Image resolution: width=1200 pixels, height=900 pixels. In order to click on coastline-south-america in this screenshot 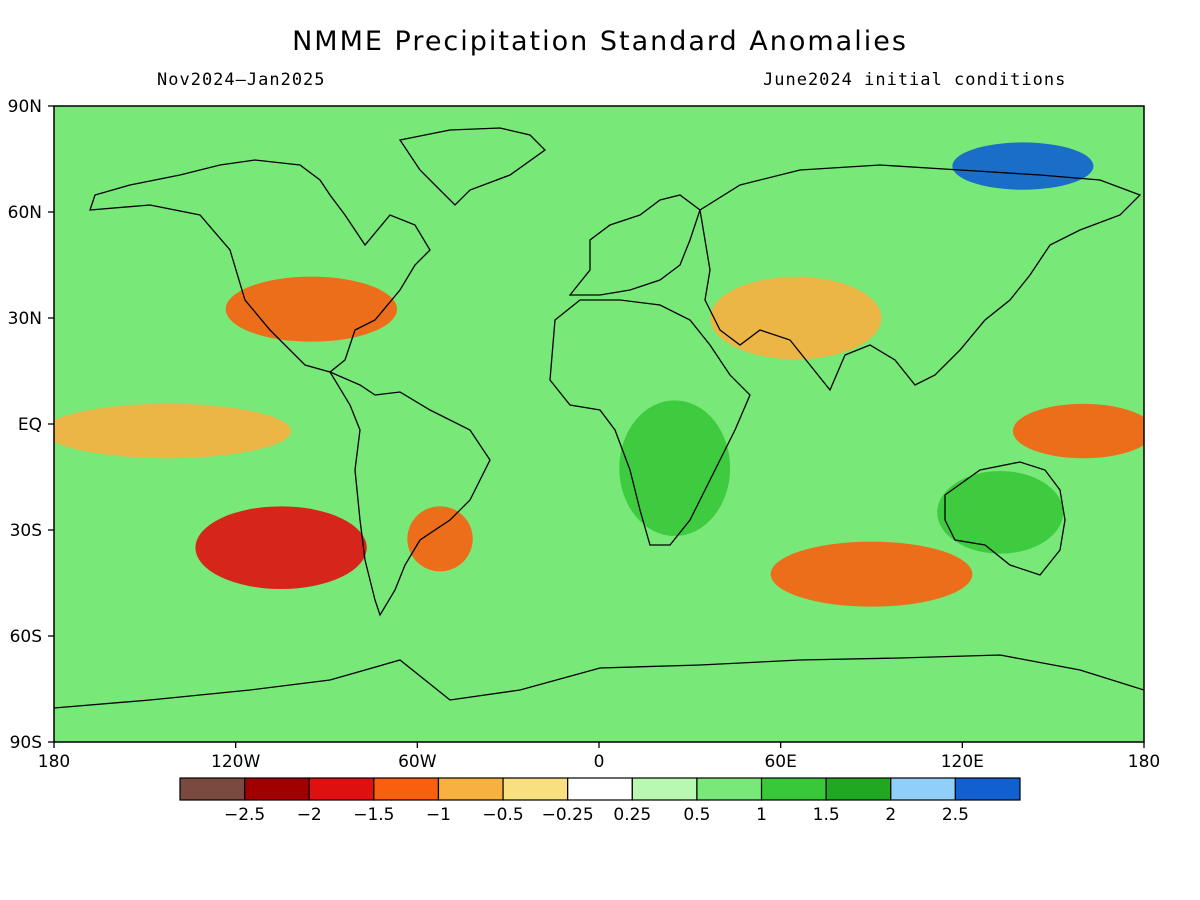, I will do `click(409, 493)`.